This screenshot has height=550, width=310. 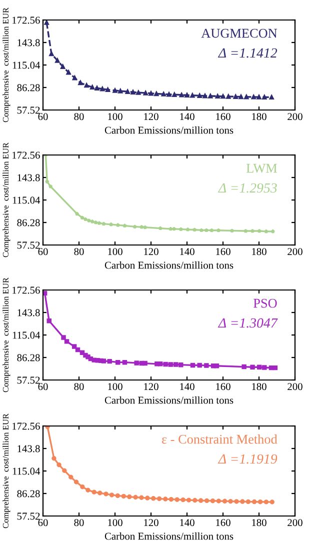 I want to click on annotation: AUGMECON, so click(x=239, y=33).